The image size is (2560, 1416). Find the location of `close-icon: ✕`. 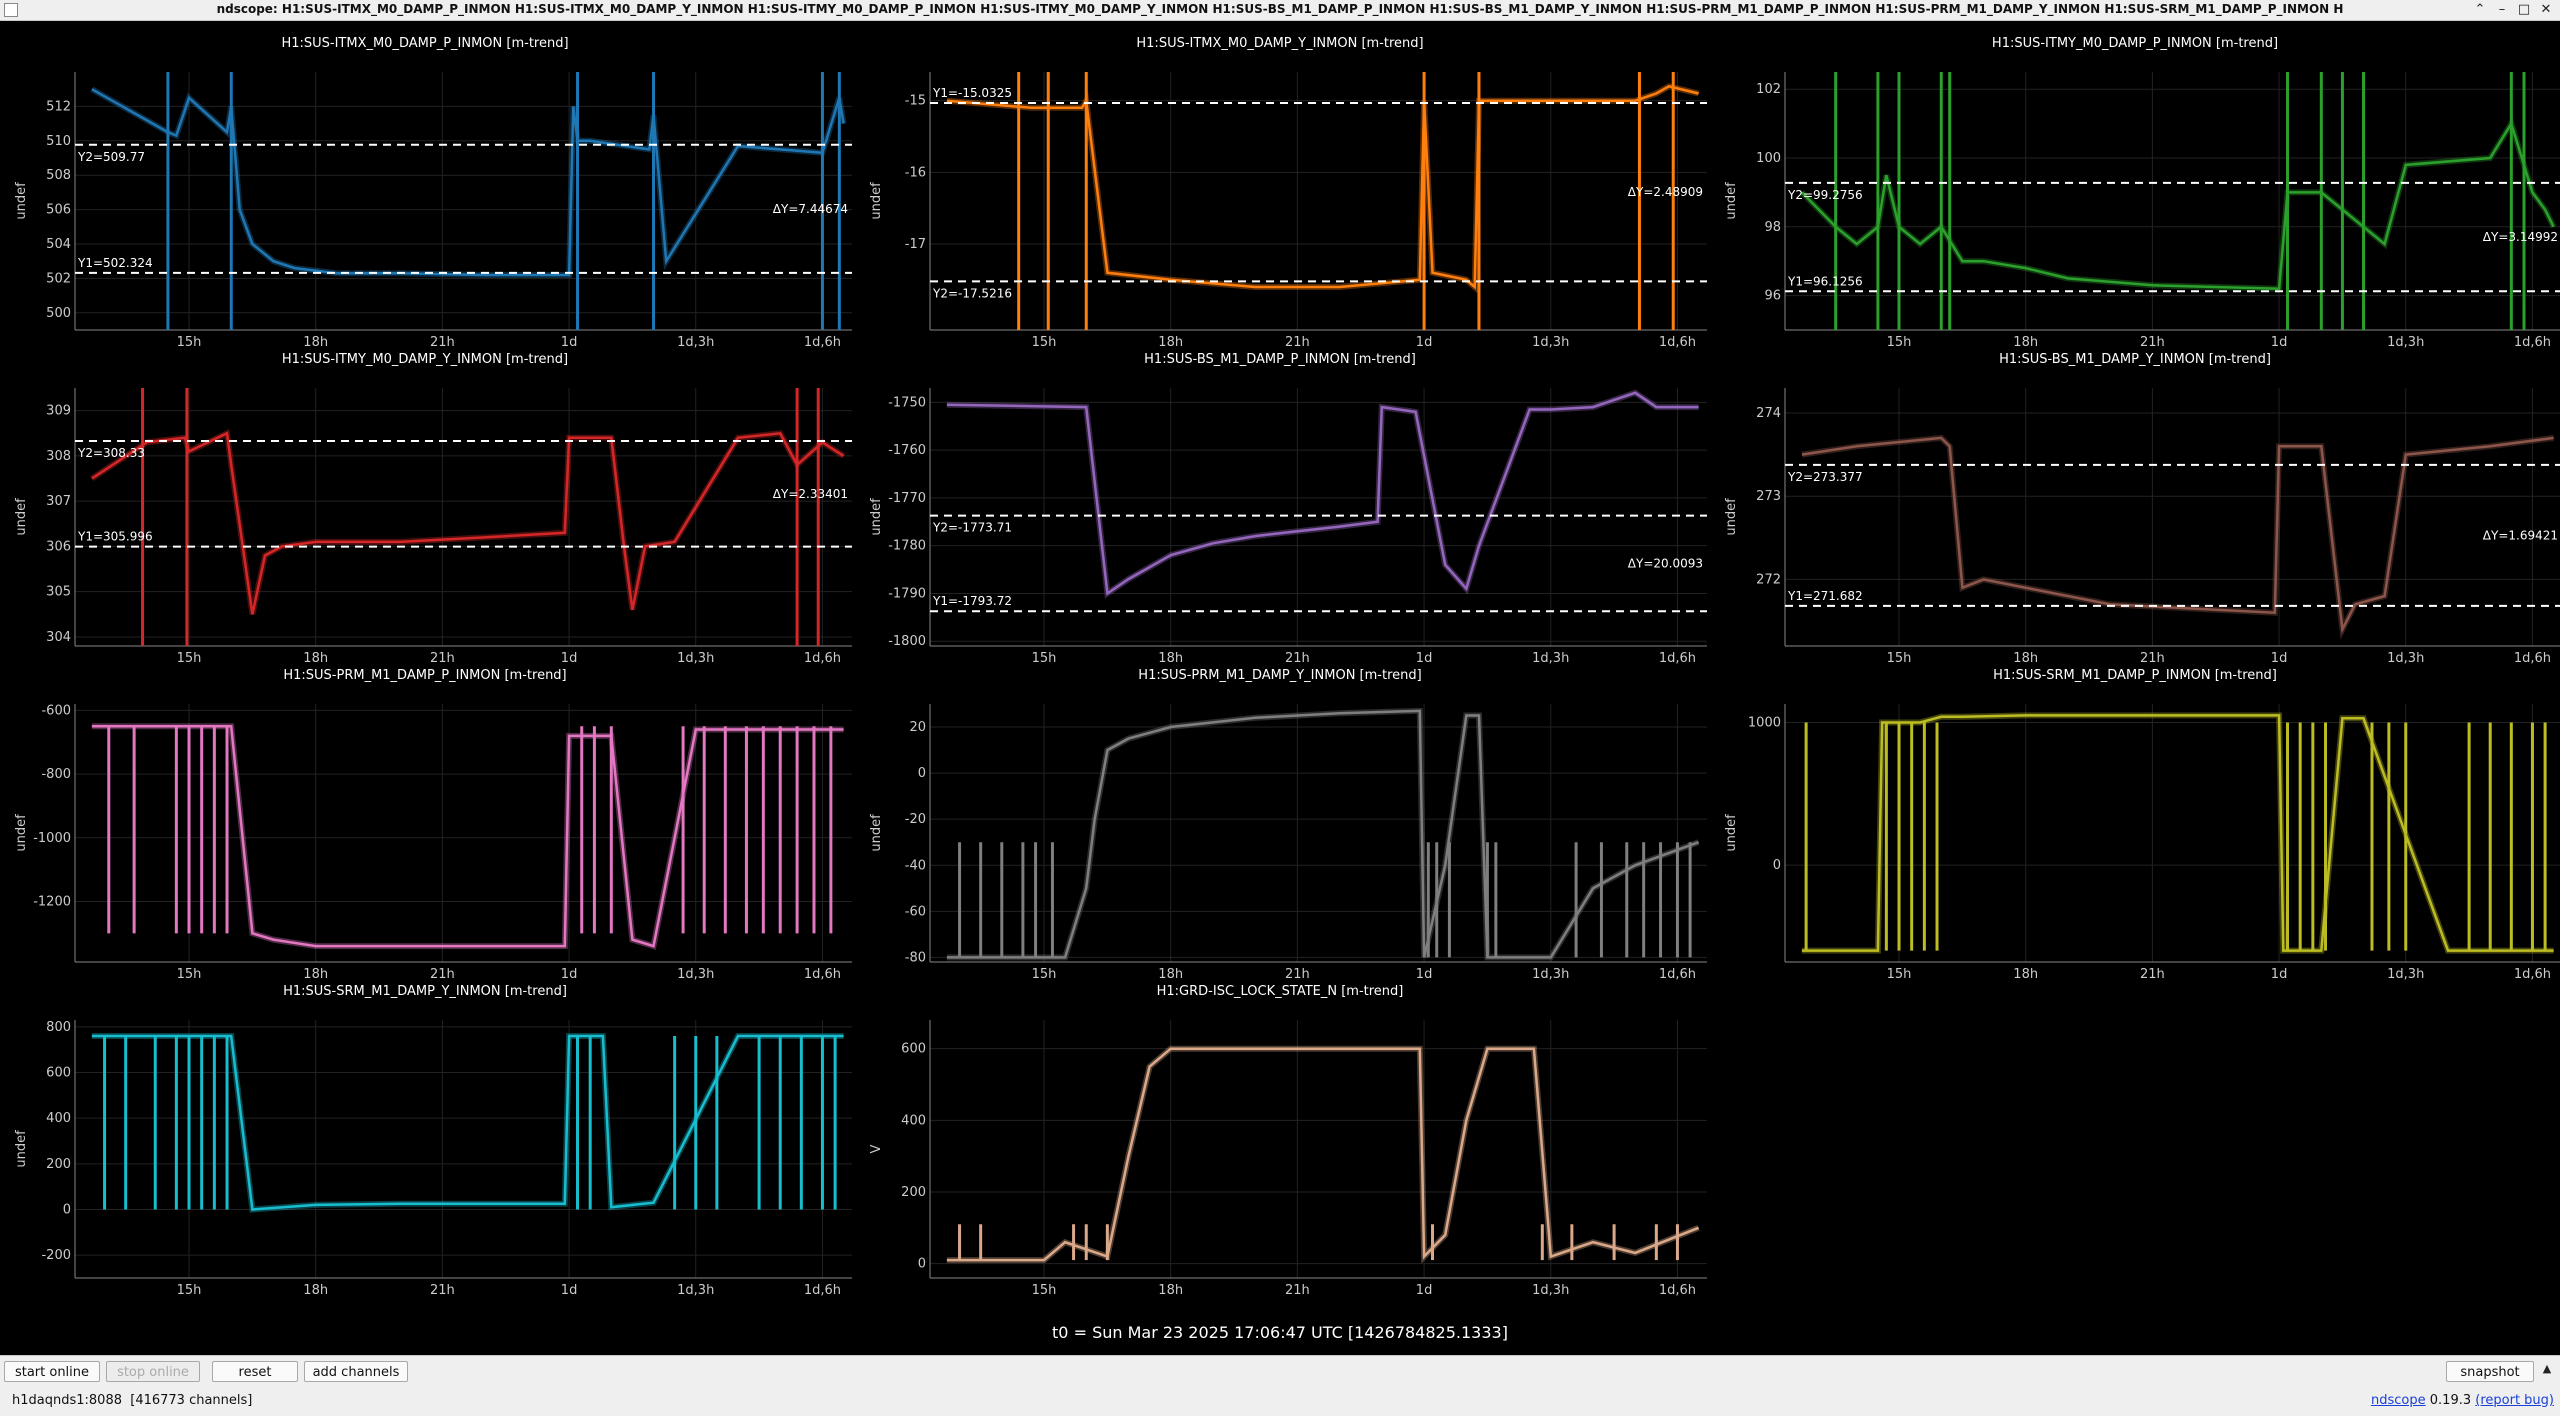

close-icon: ✕ is located at coordinates (2546, 9).